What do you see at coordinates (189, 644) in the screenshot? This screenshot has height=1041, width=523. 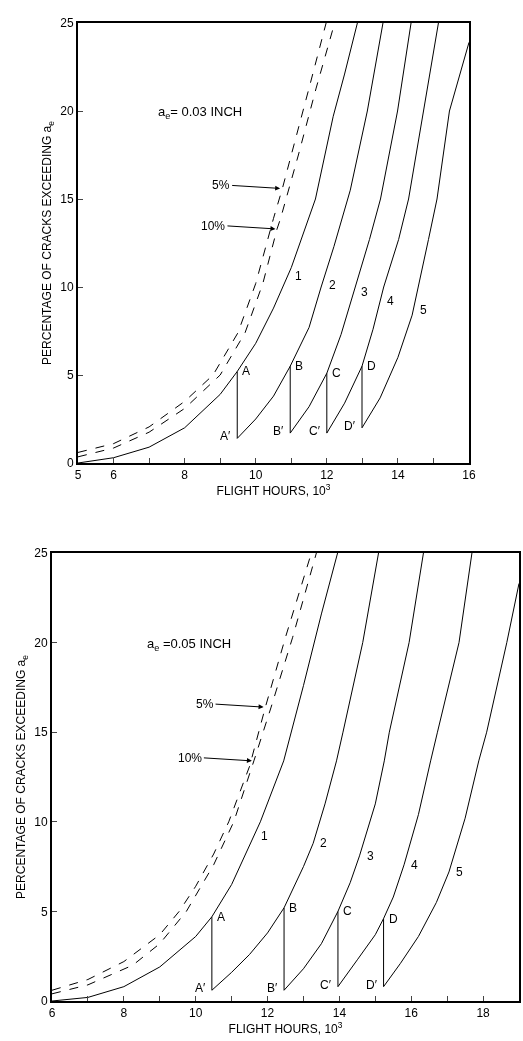 I see `annotation: a$_{e}$ =0.05 INCH` at bounding box center [189, 644].